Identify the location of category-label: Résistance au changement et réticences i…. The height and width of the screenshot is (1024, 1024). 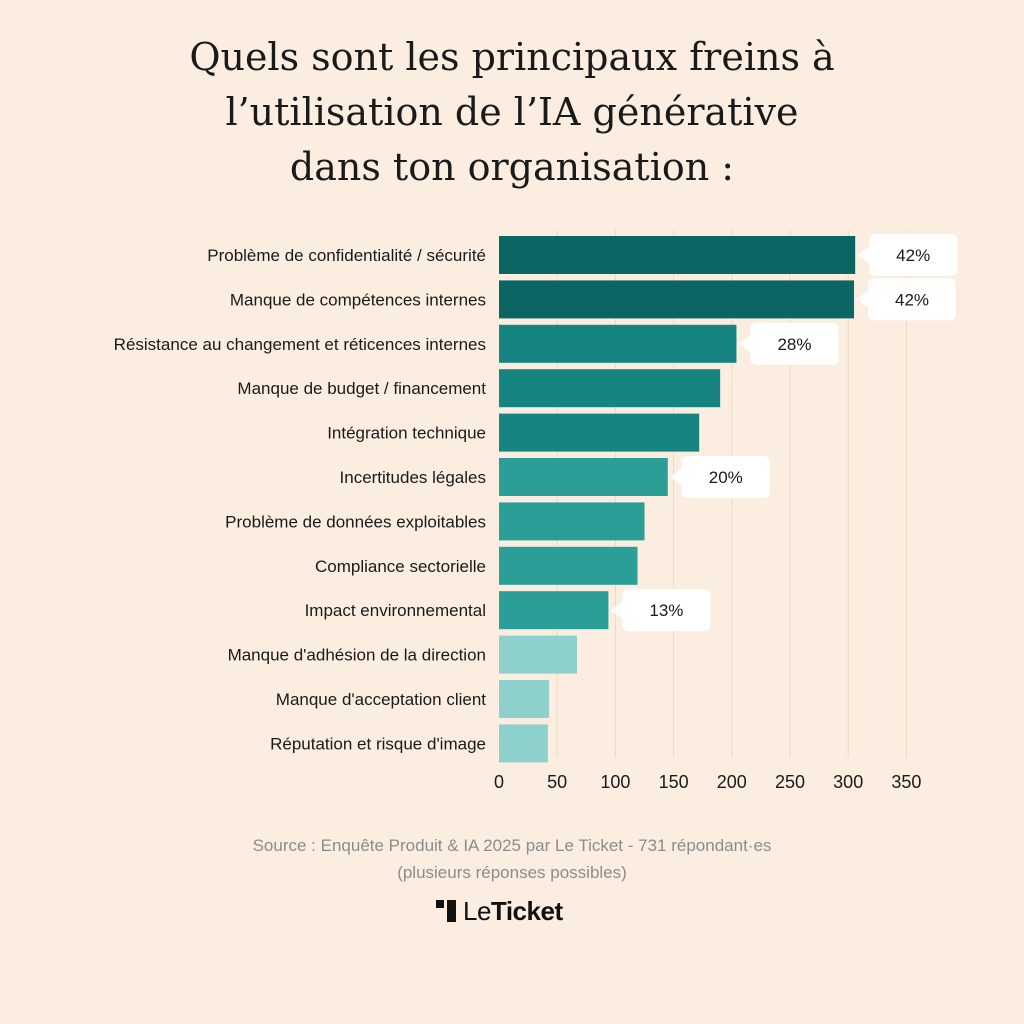
(300, 344).